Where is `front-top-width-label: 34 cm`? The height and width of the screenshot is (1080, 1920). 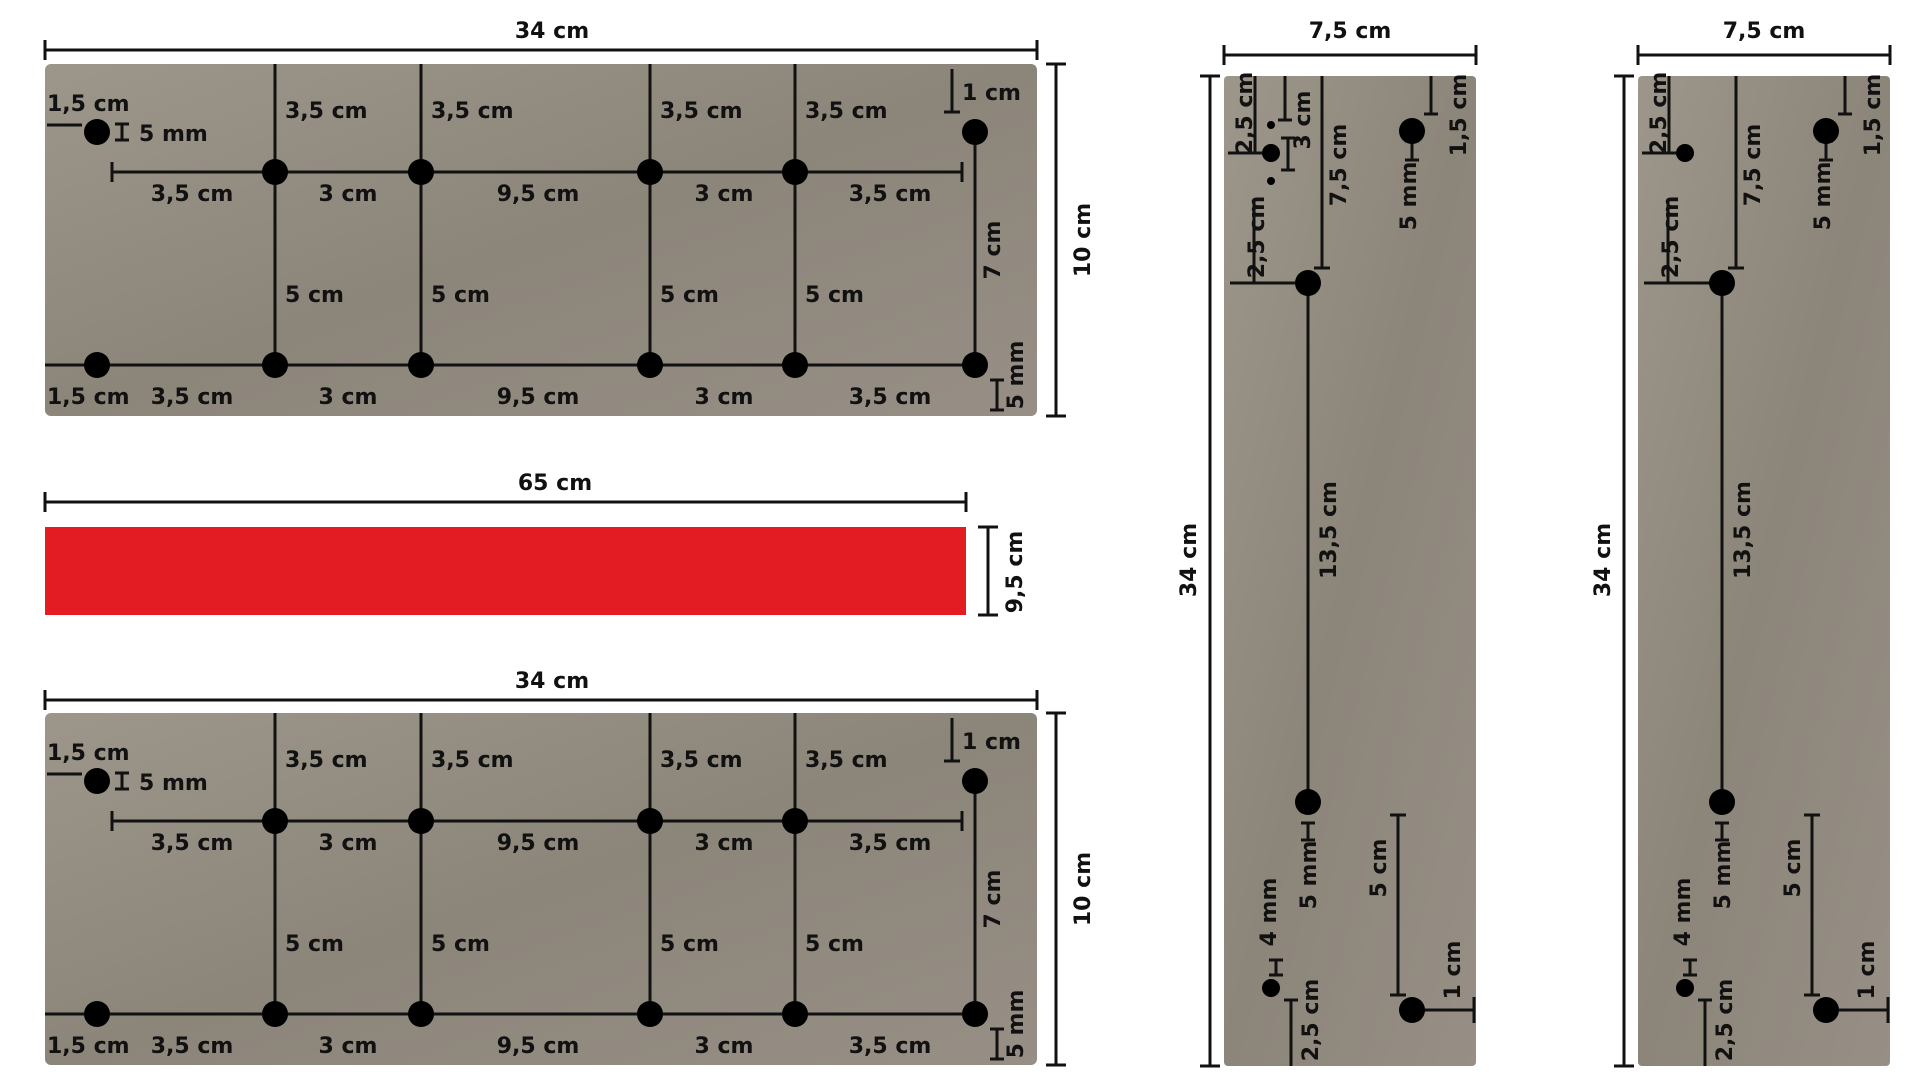
front-top-width-label: 34 cm is located at coordinates (552, 31).